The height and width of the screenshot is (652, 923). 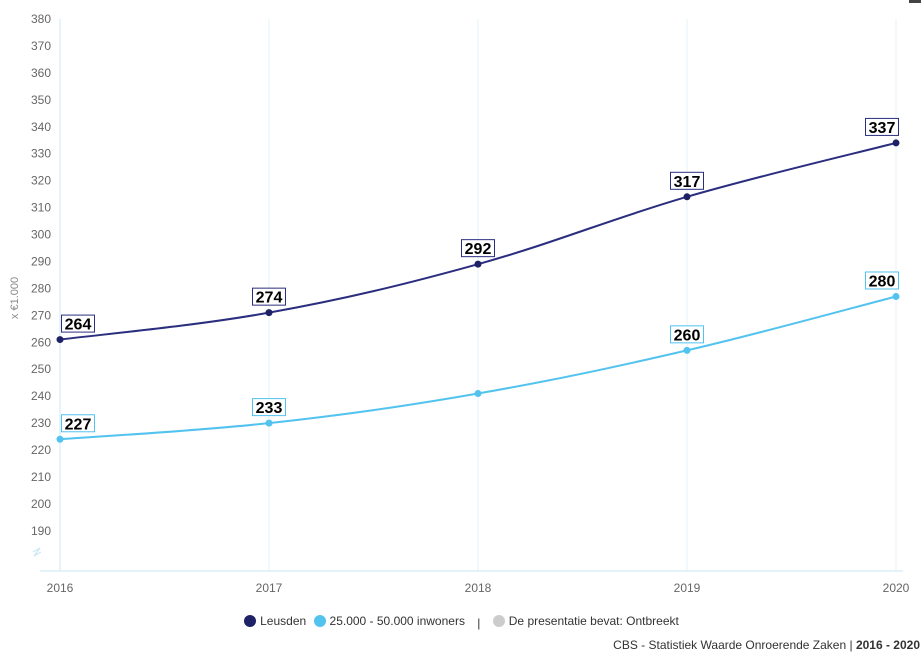 I want to click on legend-label-inwoners: 25.000 - 50.000 inwoners, so click(x=397, y=621).